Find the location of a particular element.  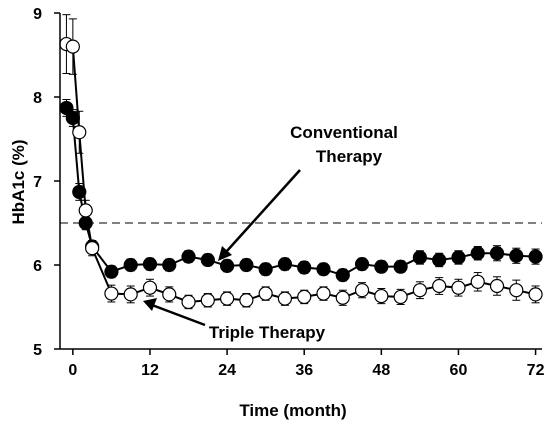

annotation-triple: Triple Therapy is located at coordinates (267, 332).